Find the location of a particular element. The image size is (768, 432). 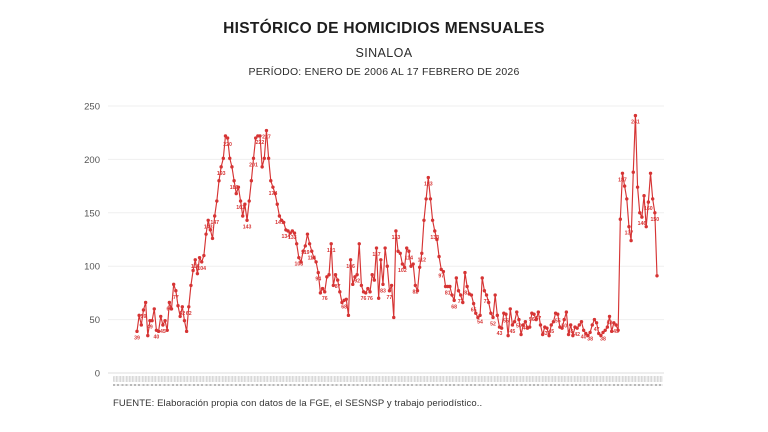

data-point-label: 104 is located at coordinates (201, 269).